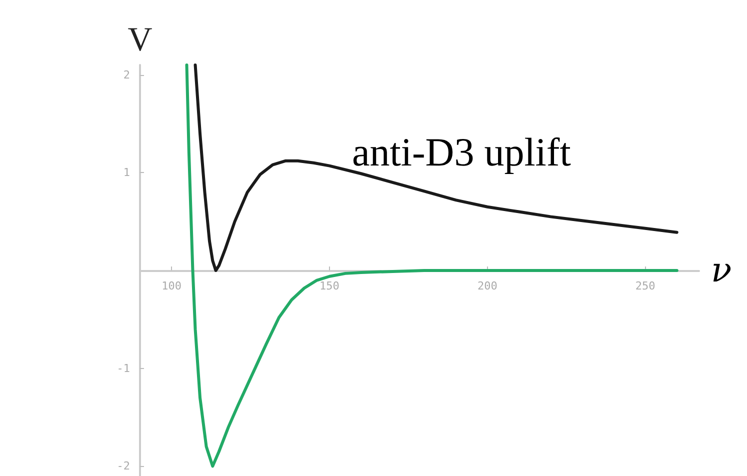 This screenshot has height=476, width=747. I want to click on y-tick-label: 1, so click(126, 173).